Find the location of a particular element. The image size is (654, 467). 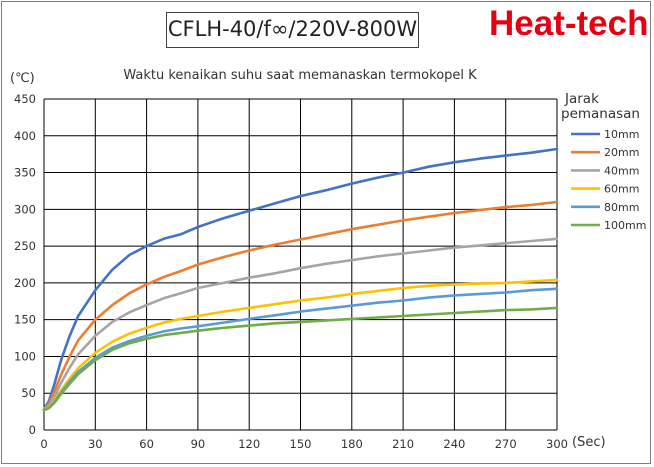

legend-label-100mm: 100mm is located at coordinates (625, 225).